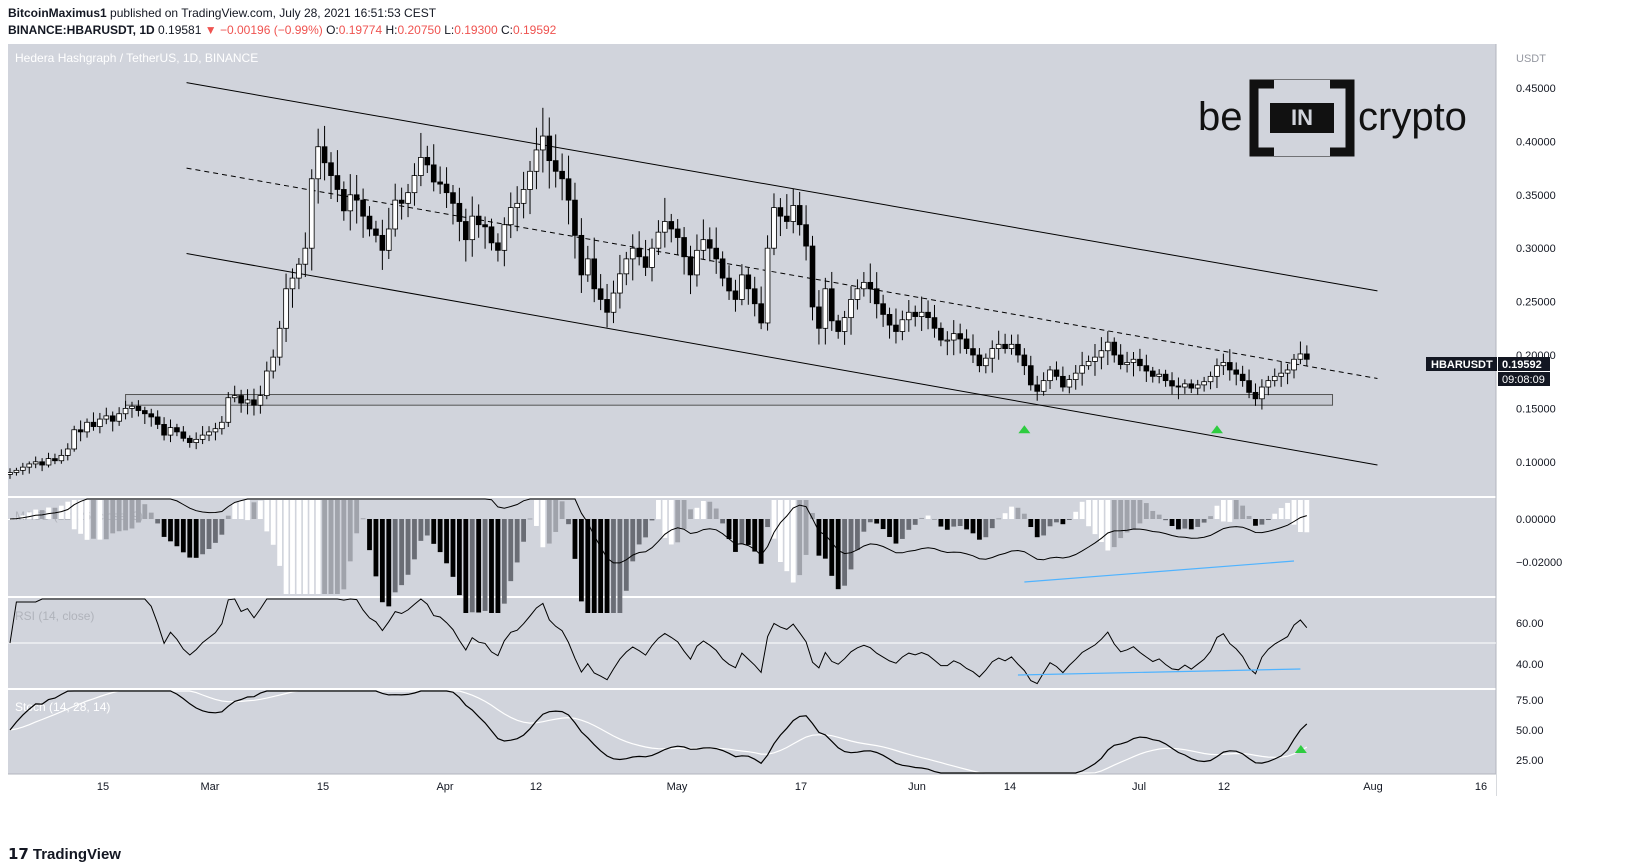 This screenshot has height=867, width=1627. Describe the element at coordinates (1557, 409) in the screenshot. I see `price-axis` at that location.